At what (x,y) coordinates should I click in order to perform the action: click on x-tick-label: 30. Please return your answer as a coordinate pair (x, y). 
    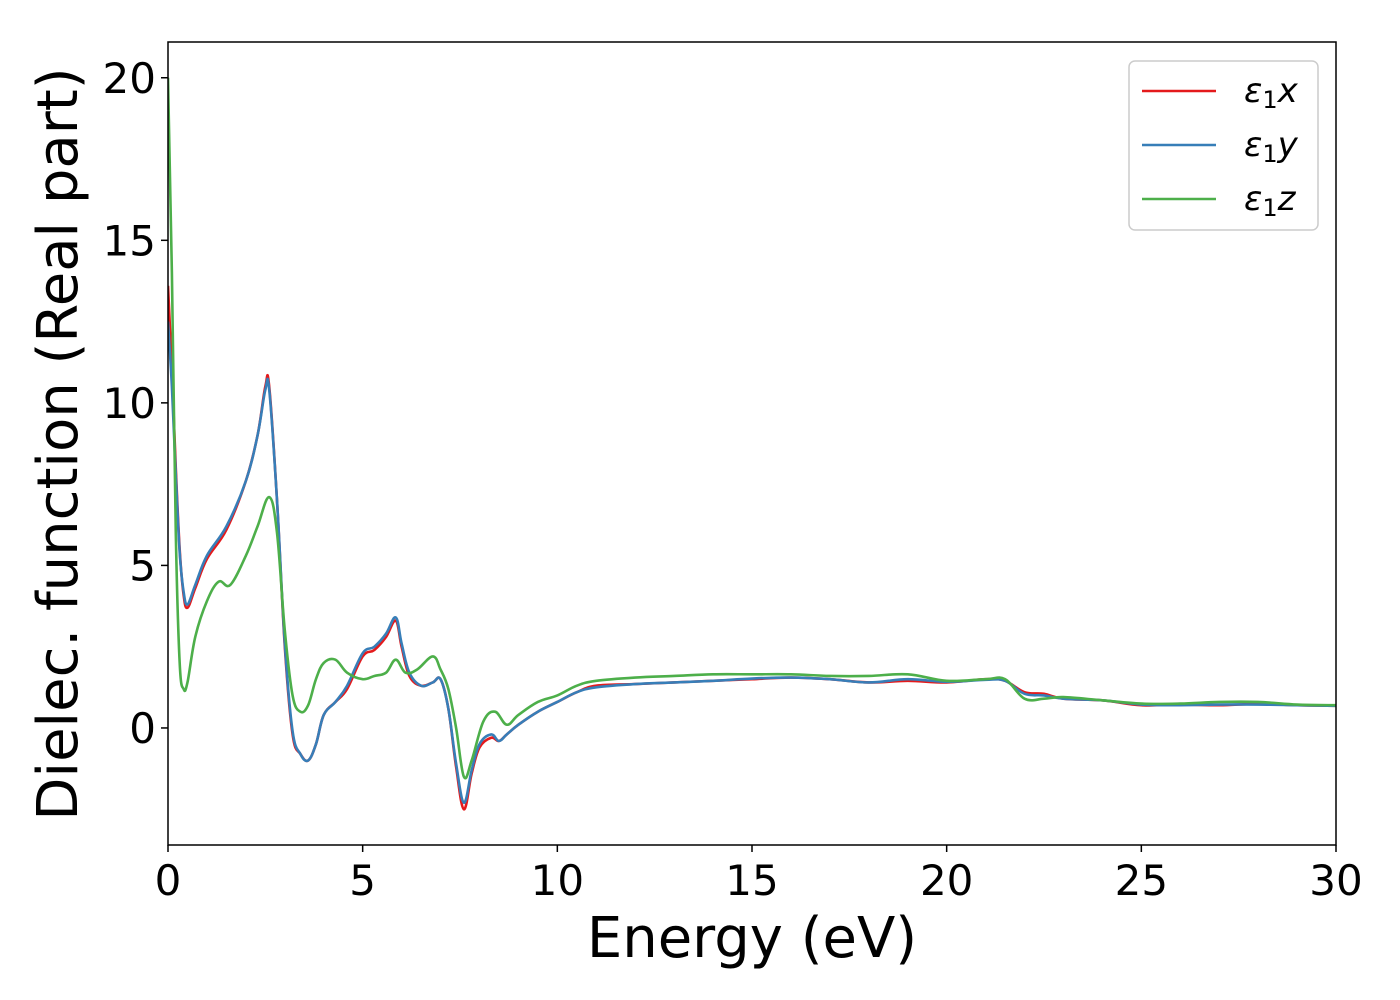
    Looking at the image, I should click on (1335, 880).